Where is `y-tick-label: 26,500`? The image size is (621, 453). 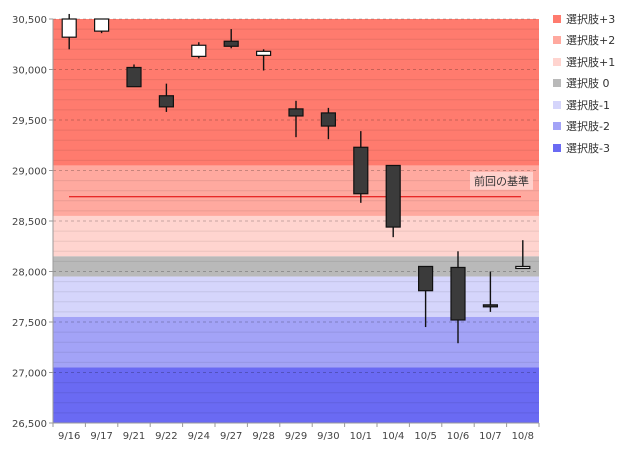
y-tick-label: 26,500 is located at coordinates (29, 424).